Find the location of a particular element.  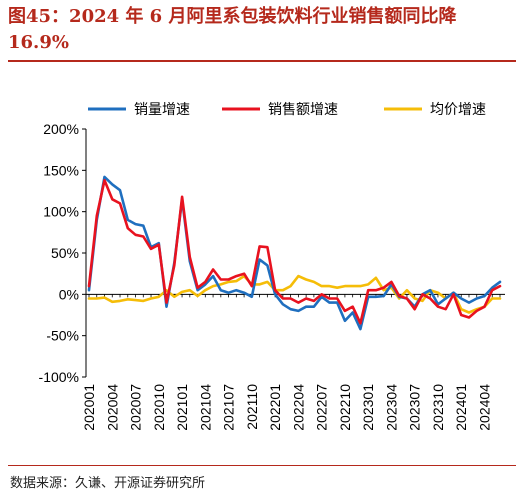

x-tick-label: 202201 is located at coordinates (275, 407).